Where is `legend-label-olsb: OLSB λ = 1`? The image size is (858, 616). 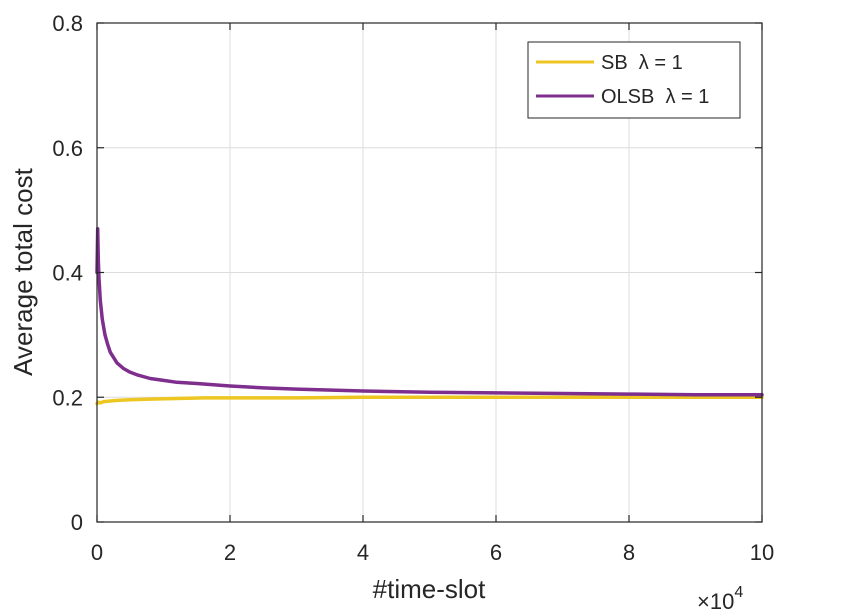 legend-label-olsb: OLSB λ = 1 is located at coordinates (655, 97).